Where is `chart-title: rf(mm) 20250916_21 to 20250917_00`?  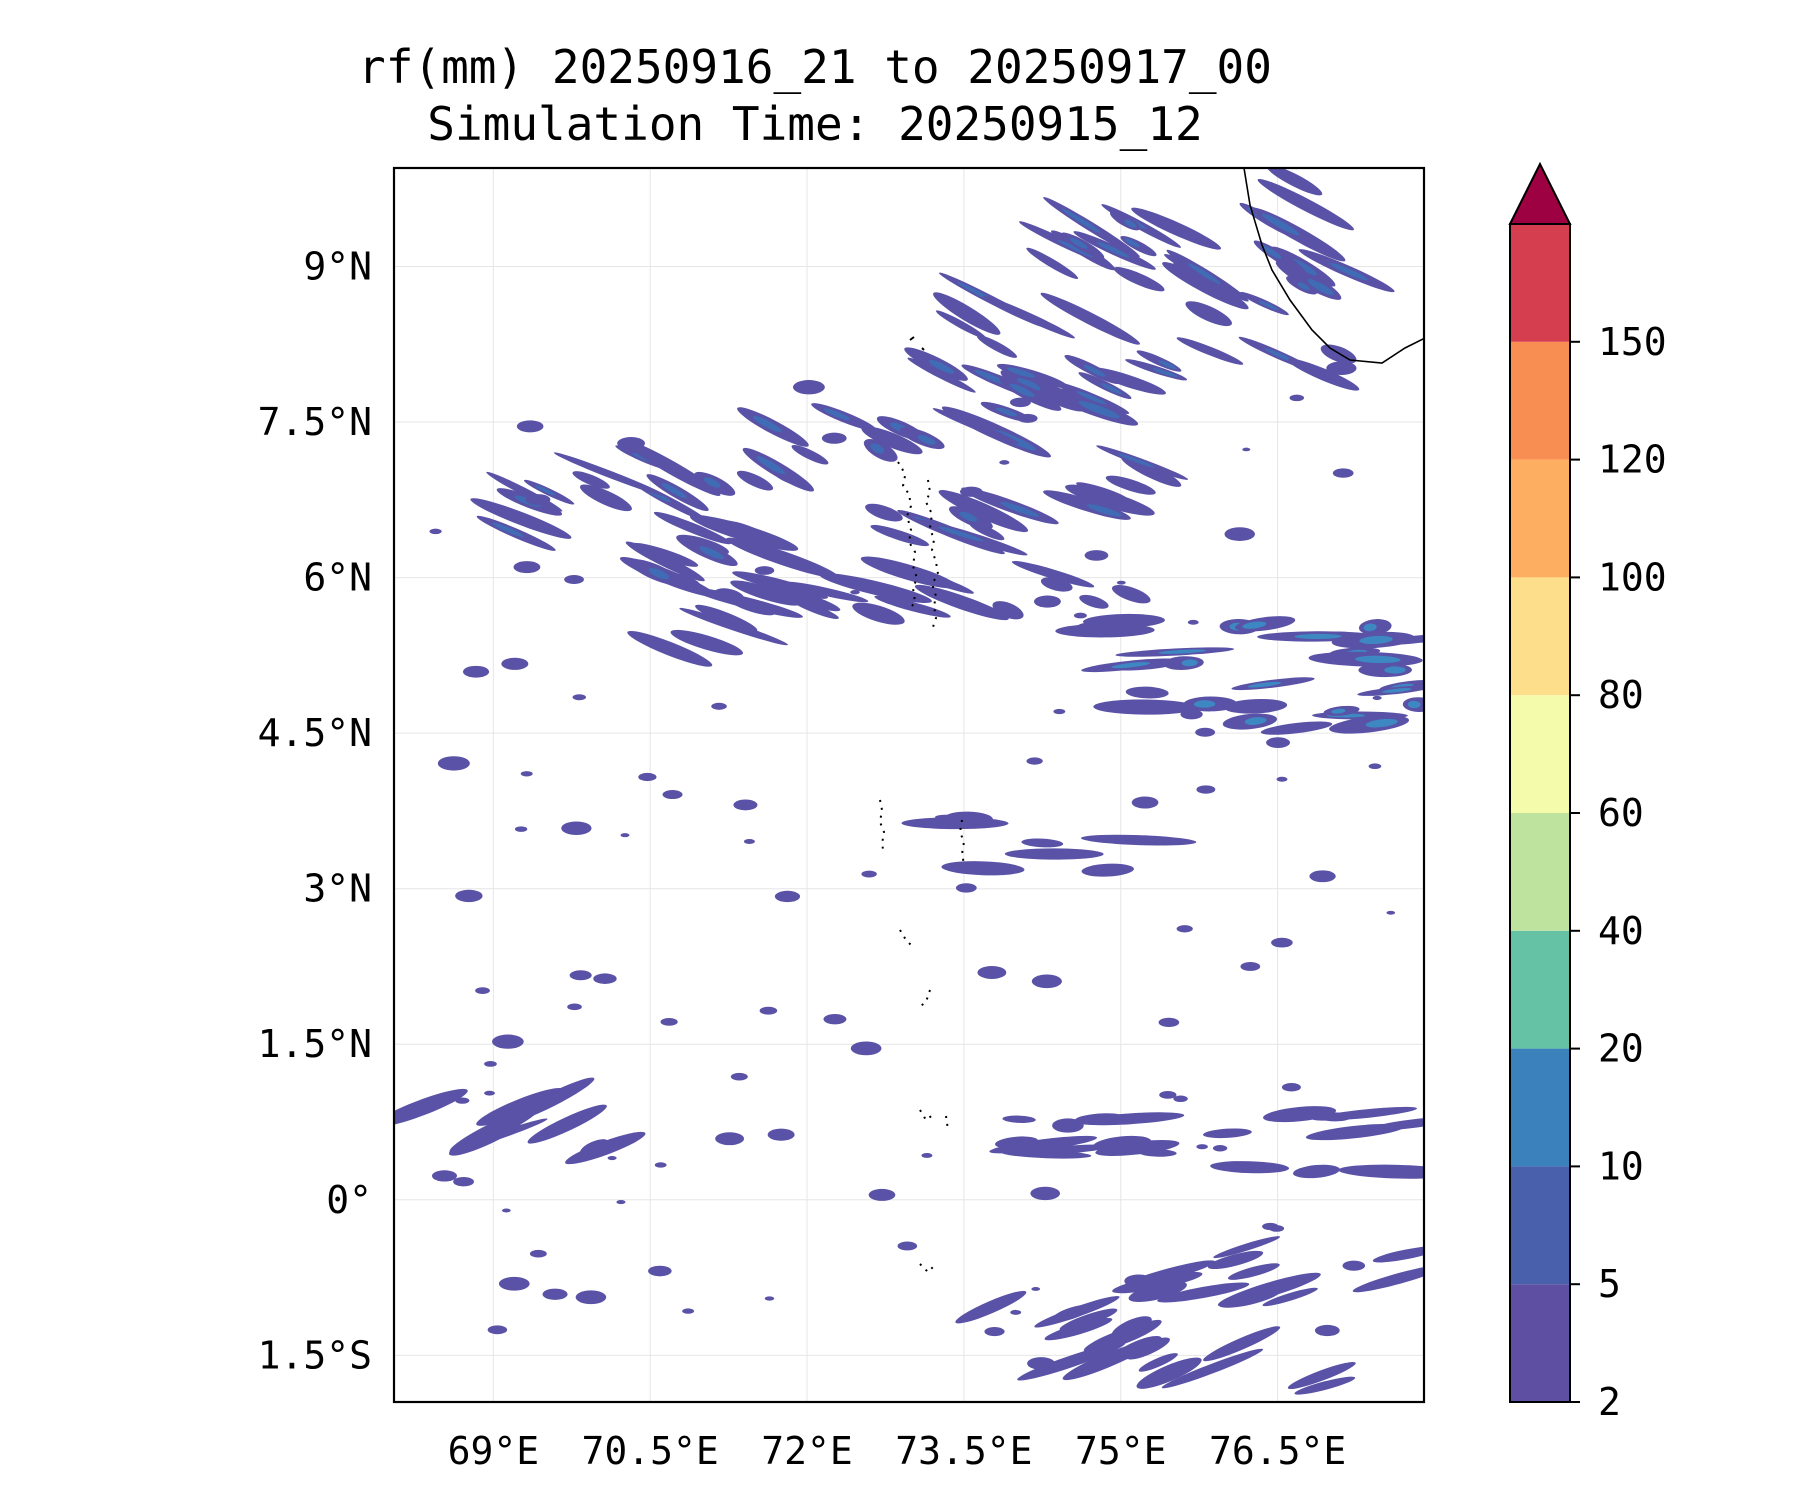 chart-title: rf(mm) 20250916_21 to 20250917_00 is located at coordinates (815, 67).